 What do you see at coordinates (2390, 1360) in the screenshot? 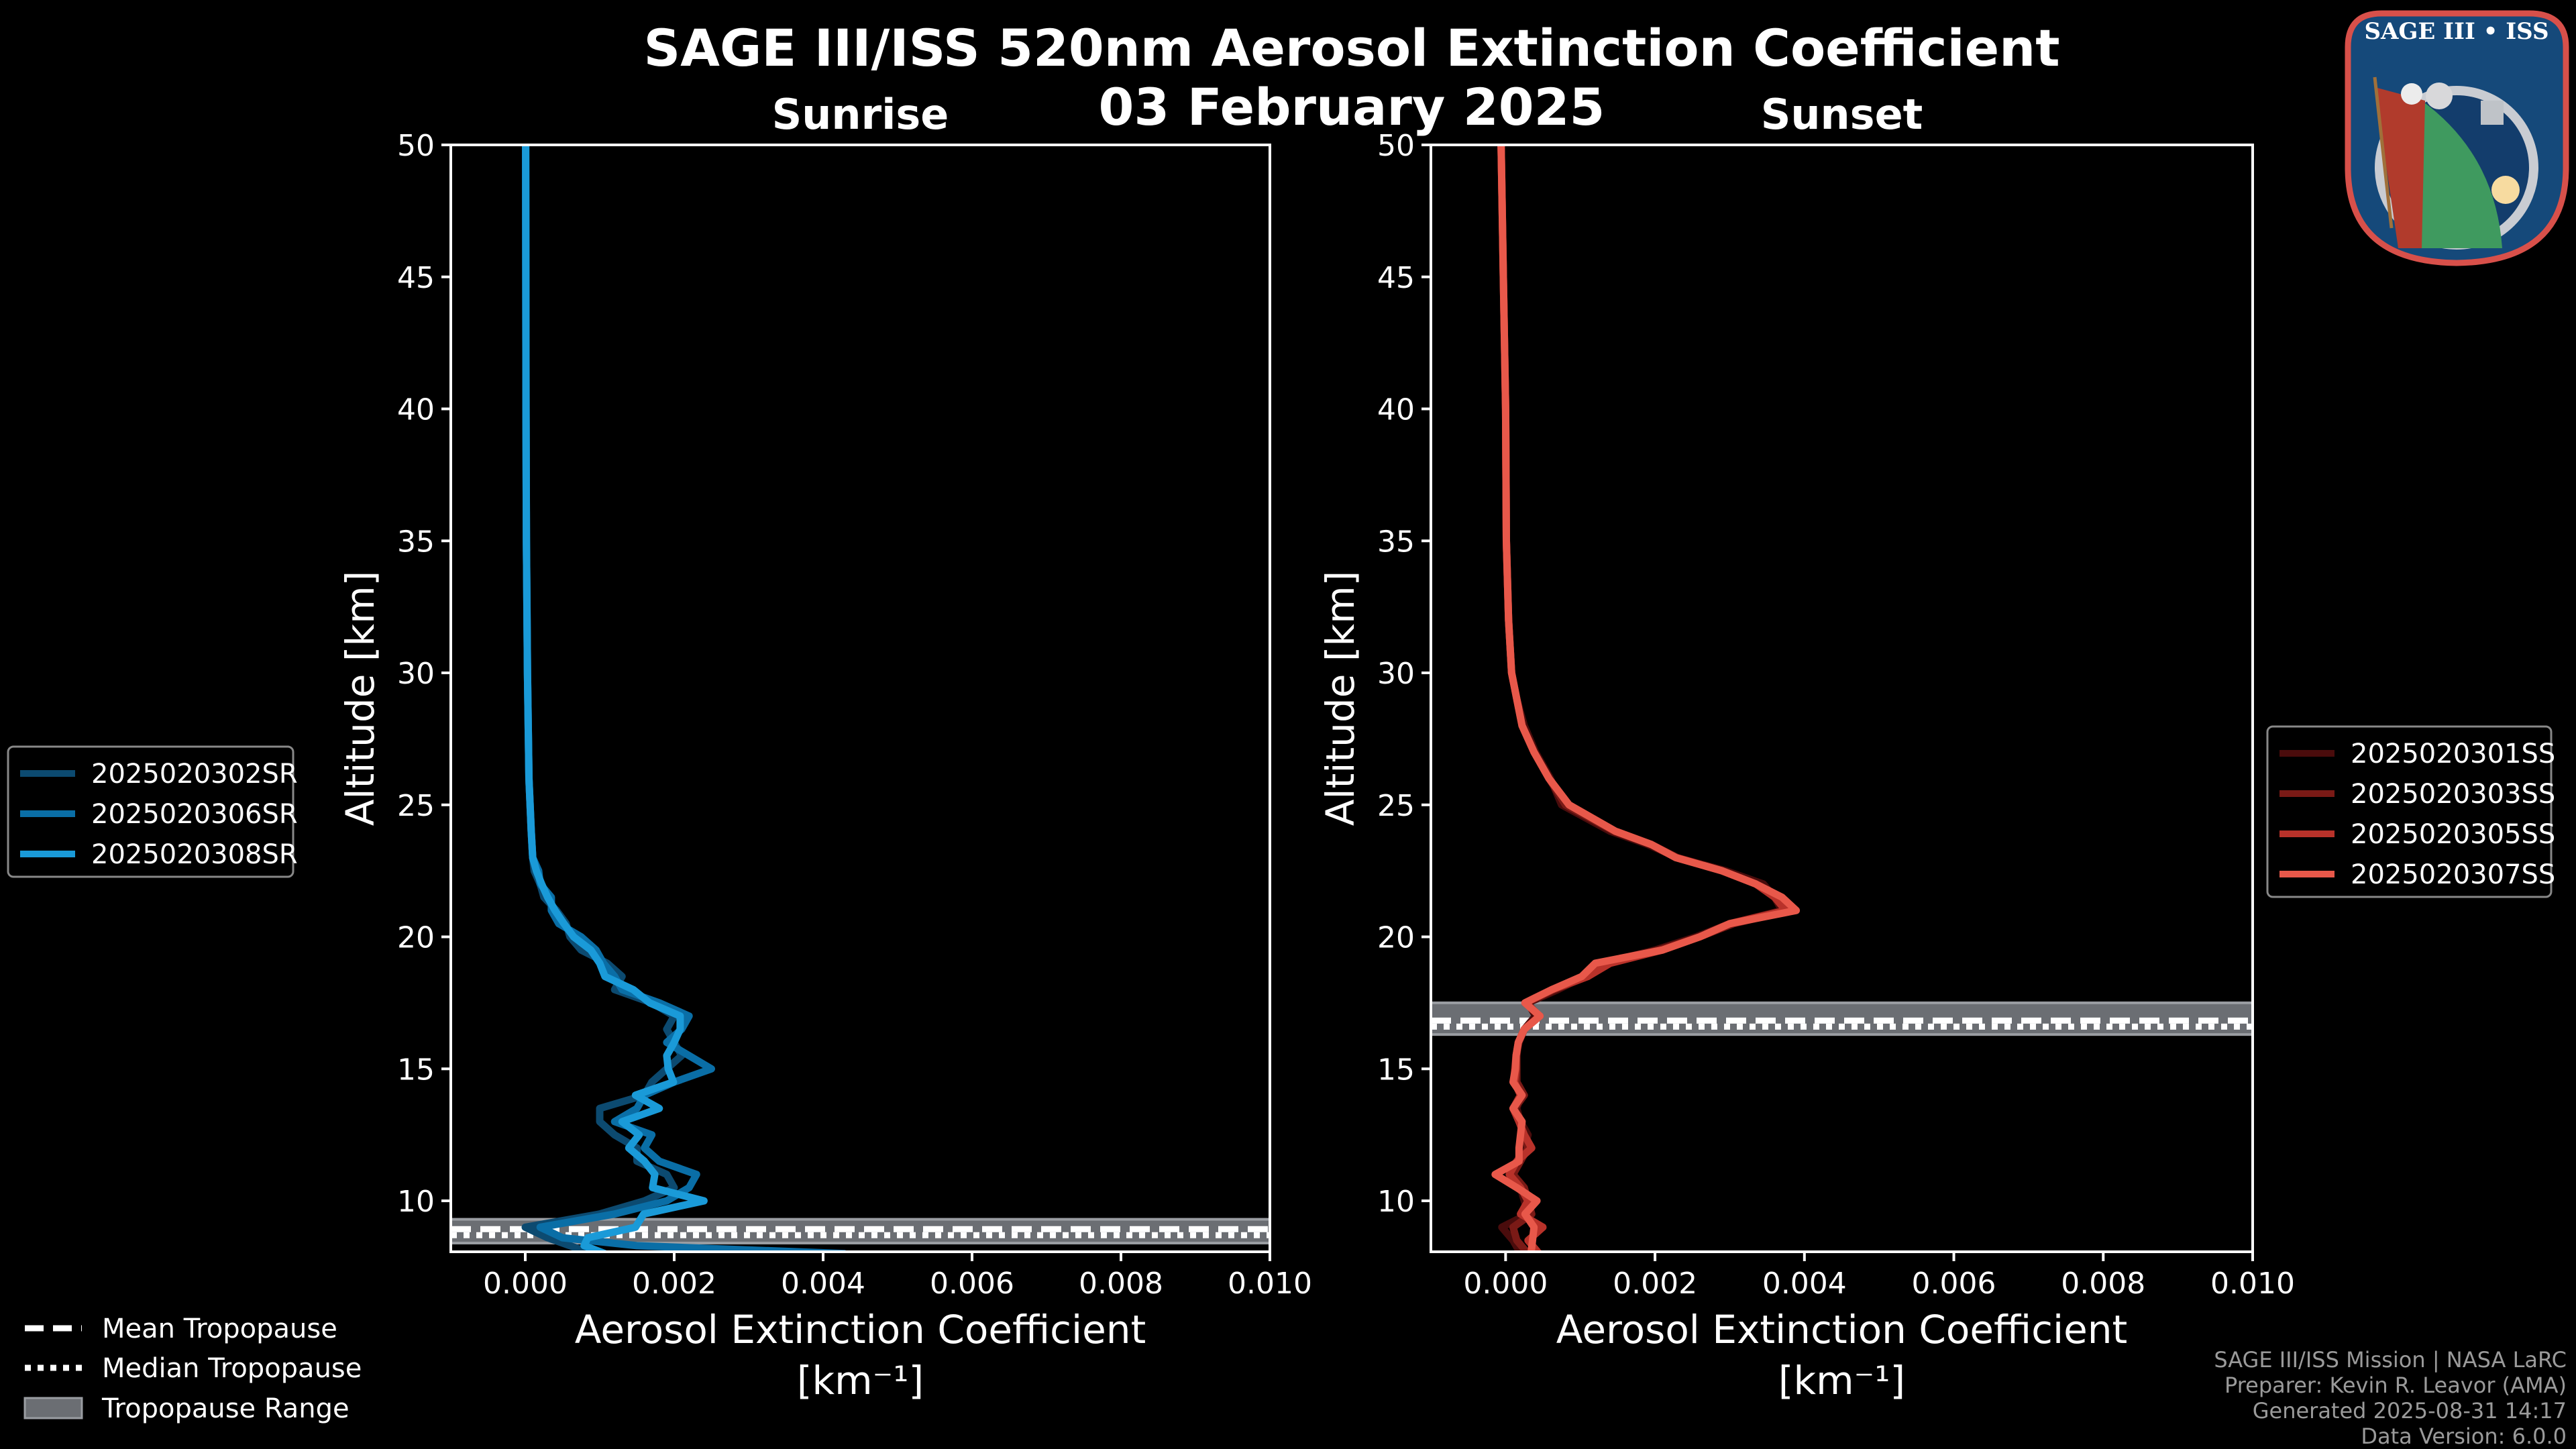
I see `credit-line: SAGE III/ISS Mission | NASA LaRC` at bounding box center [2390, 1360].